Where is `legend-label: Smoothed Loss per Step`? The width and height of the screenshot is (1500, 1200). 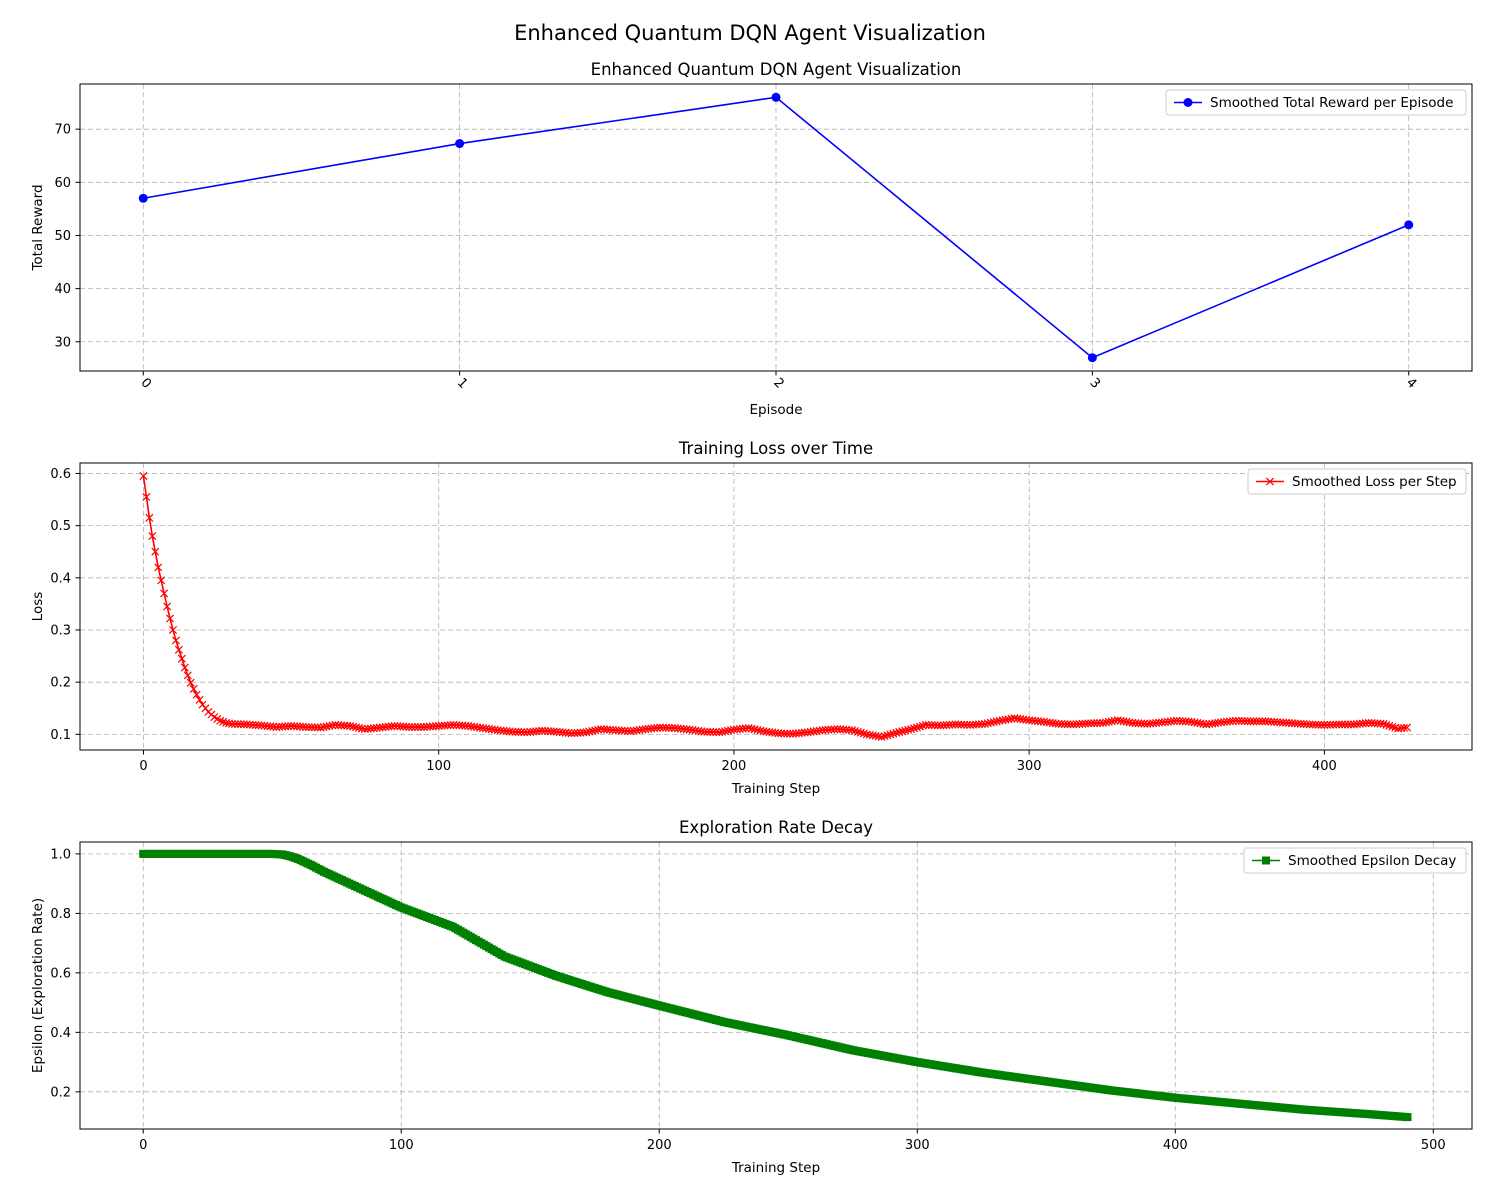 legend-label: Smoothed Loss per Step is located at coordinates (1374, 482).